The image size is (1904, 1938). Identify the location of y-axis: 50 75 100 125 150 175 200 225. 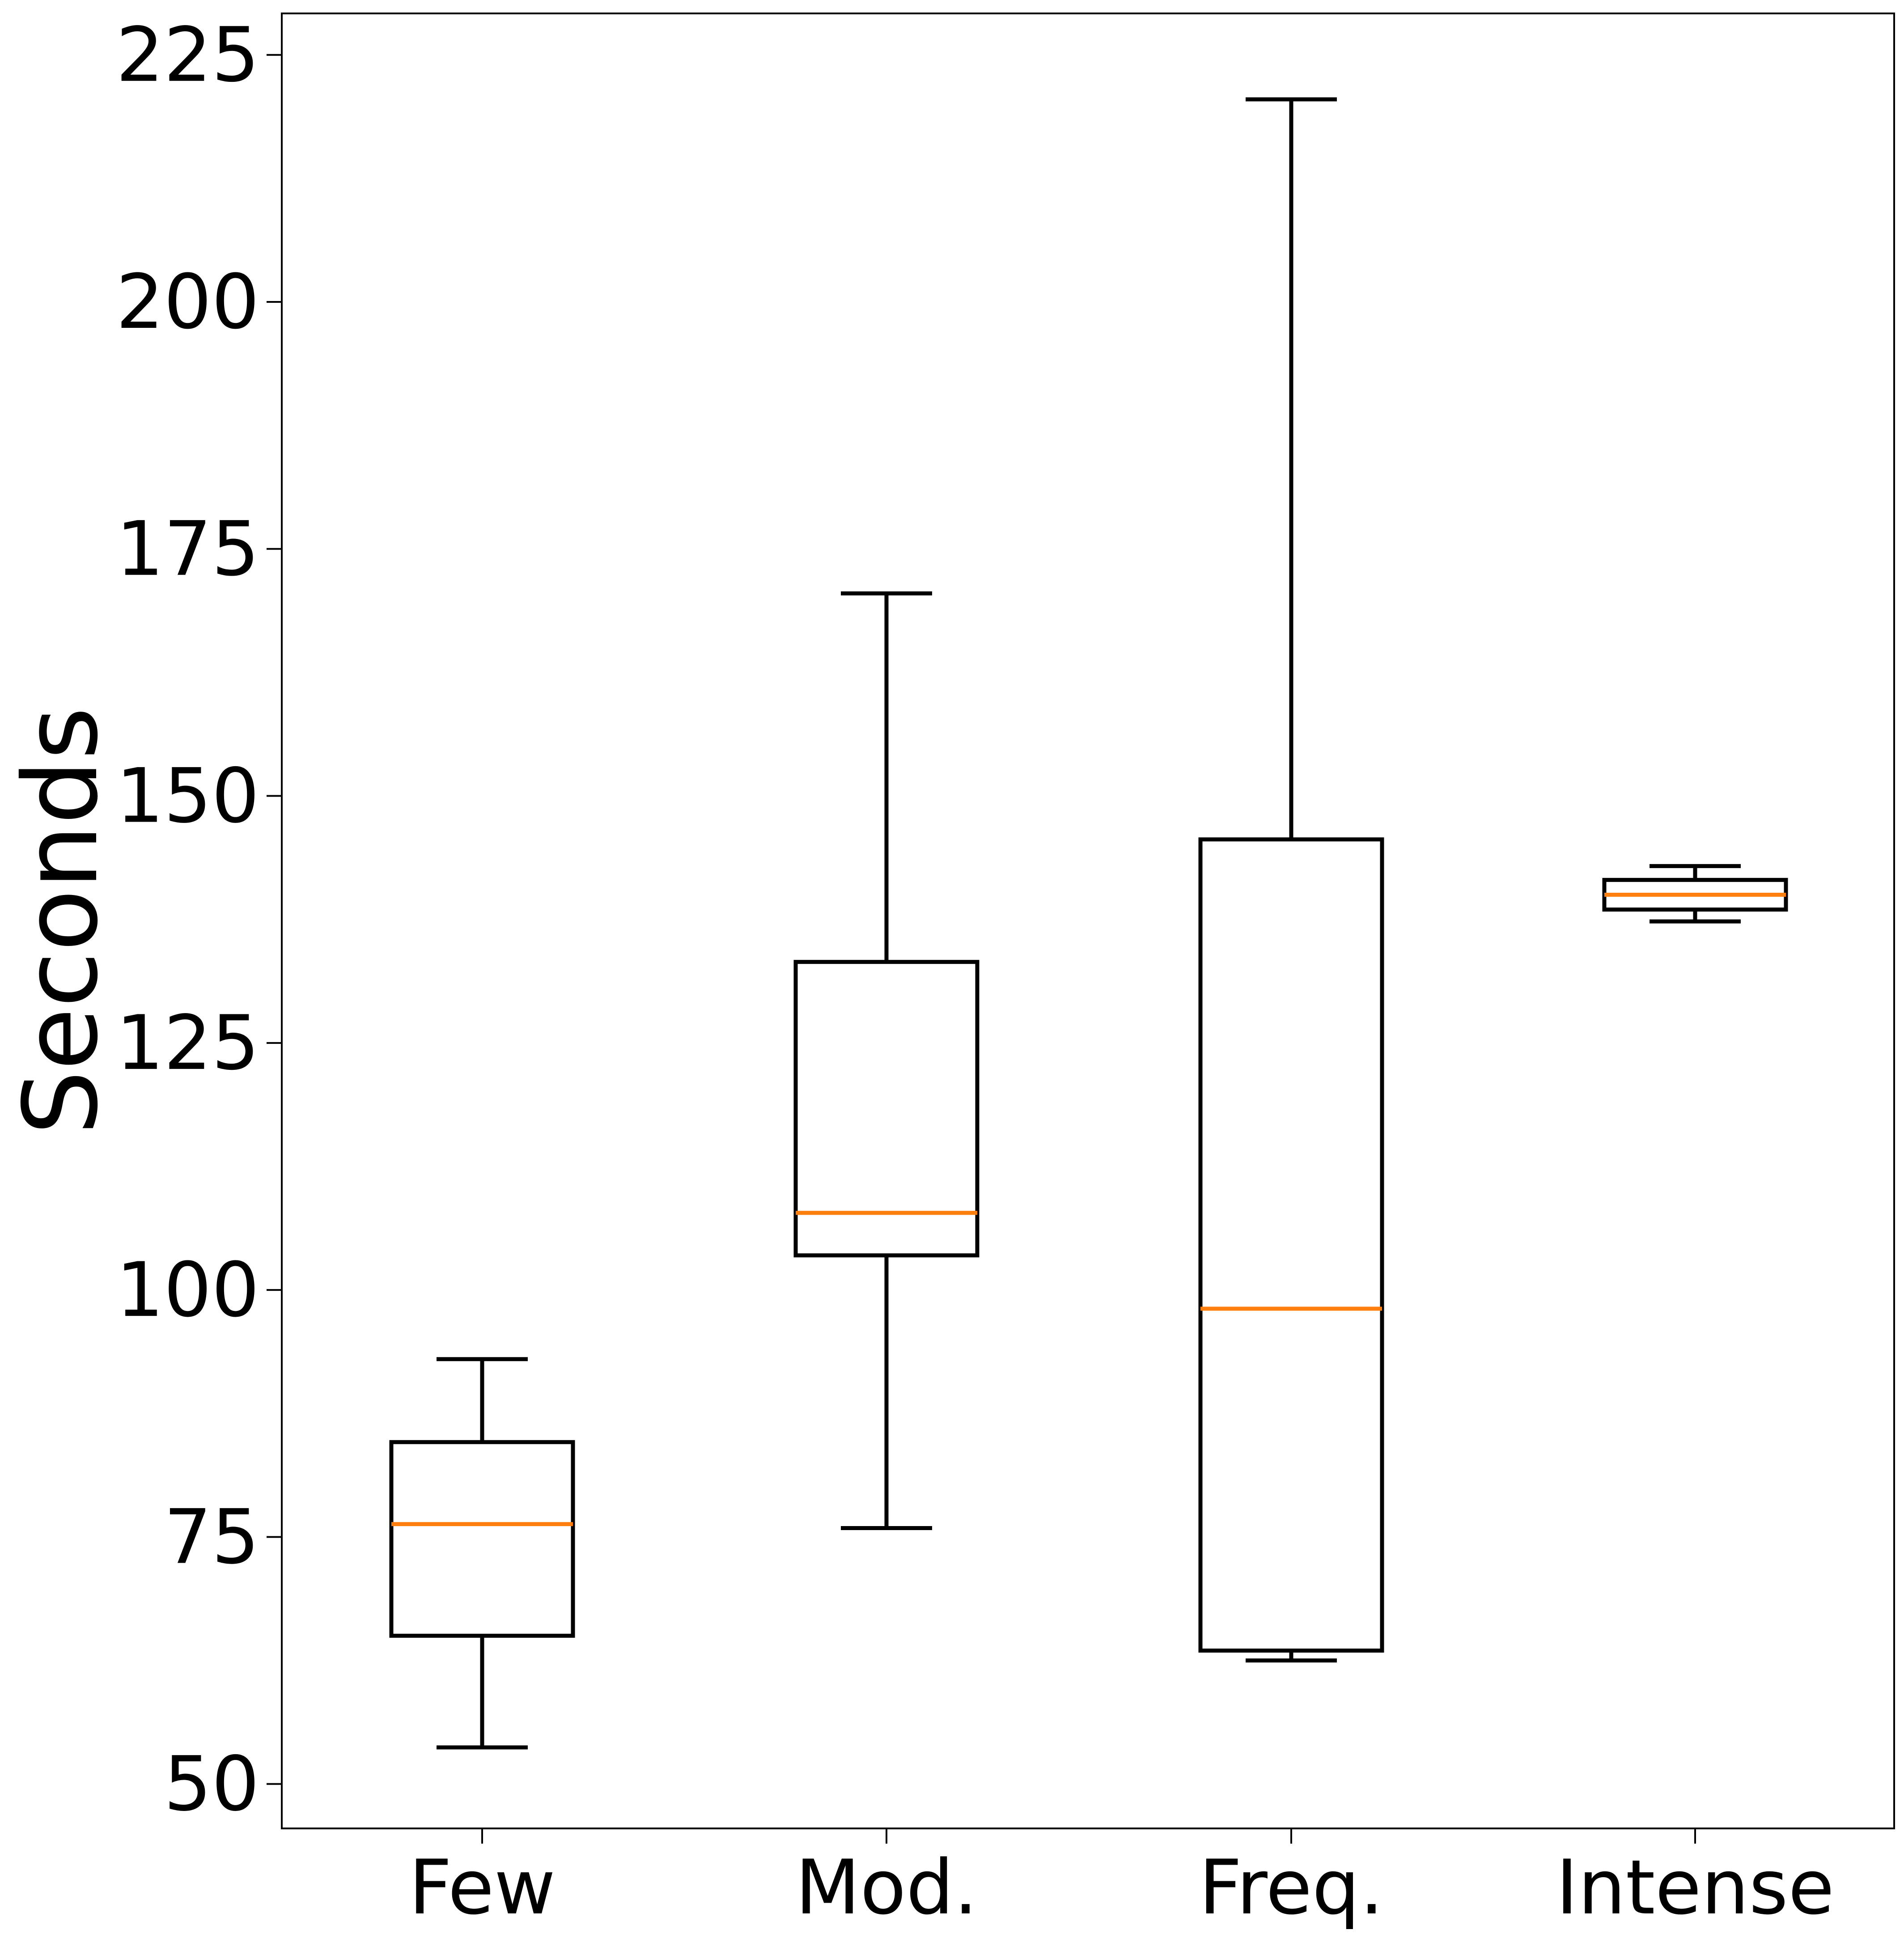
(199, 919).